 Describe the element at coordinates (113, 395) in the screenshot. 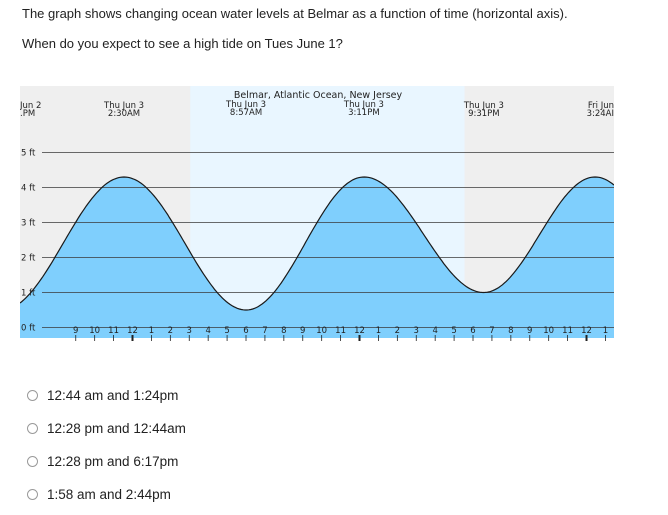

I see `option-label: 12:44 am and 1:24pm` at that location.